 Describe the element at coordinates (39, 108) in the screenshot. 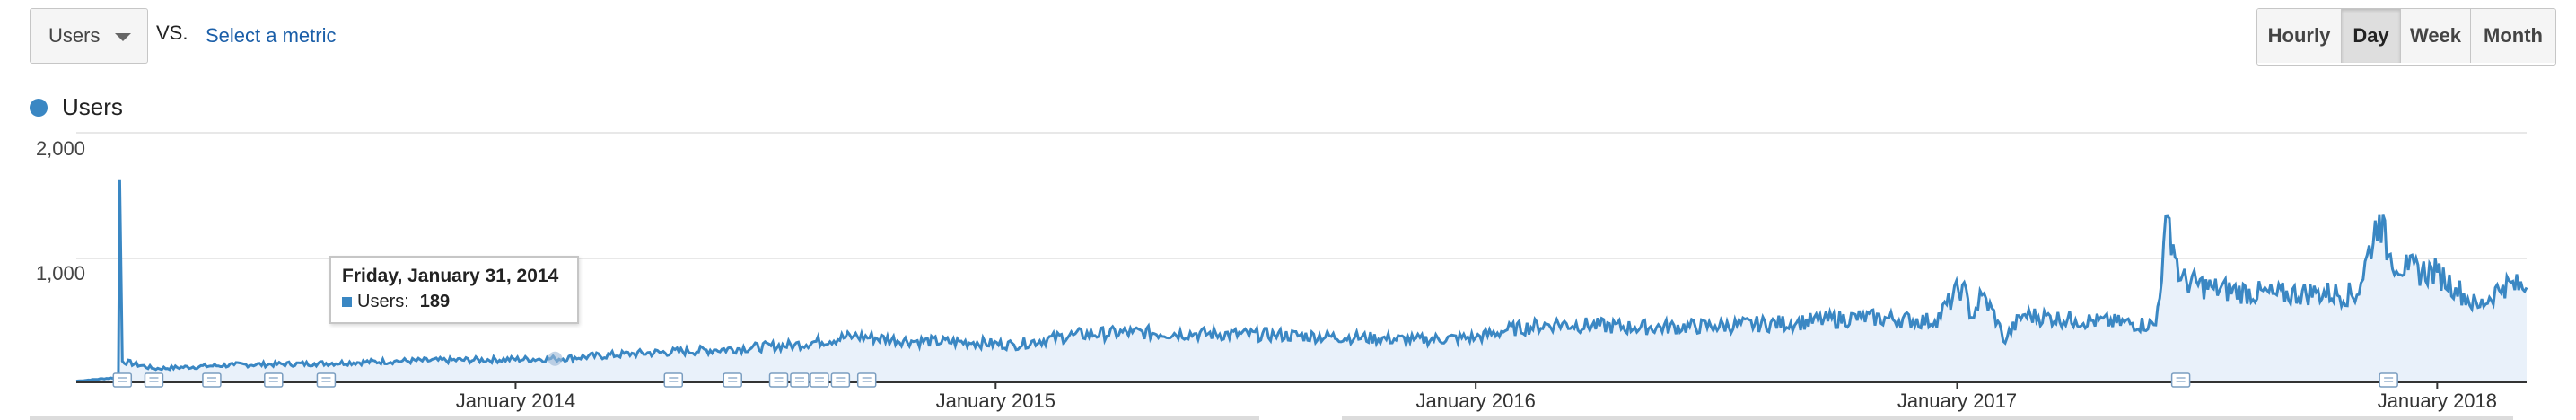

I see `legend-dot-icon` at that location.